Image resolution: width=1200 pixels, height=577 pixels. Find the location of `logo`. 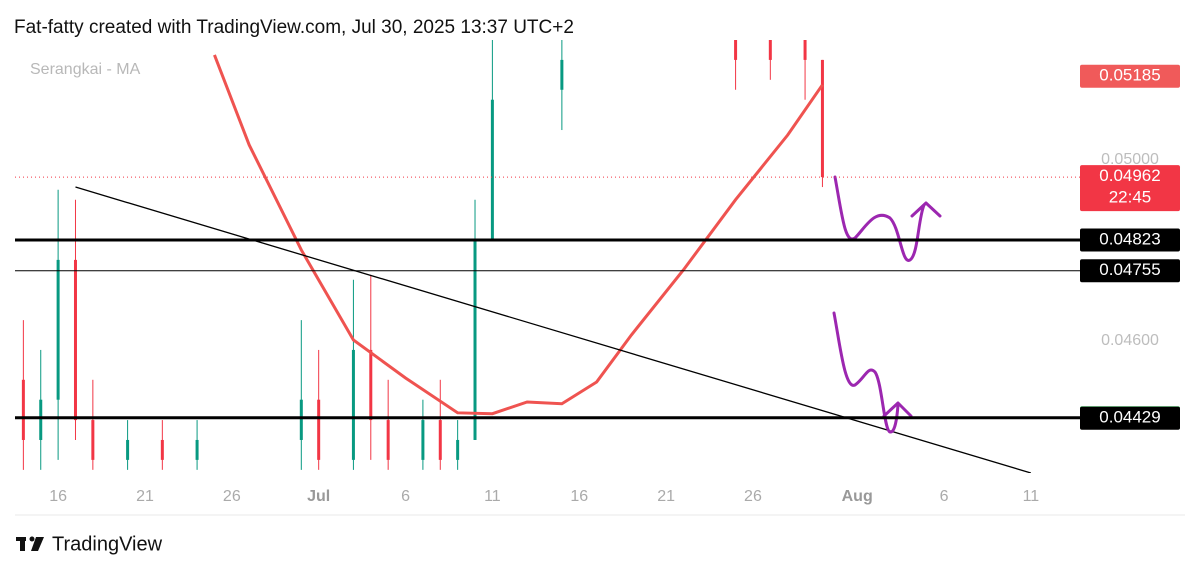

logo is located at coordinates (30, 543).